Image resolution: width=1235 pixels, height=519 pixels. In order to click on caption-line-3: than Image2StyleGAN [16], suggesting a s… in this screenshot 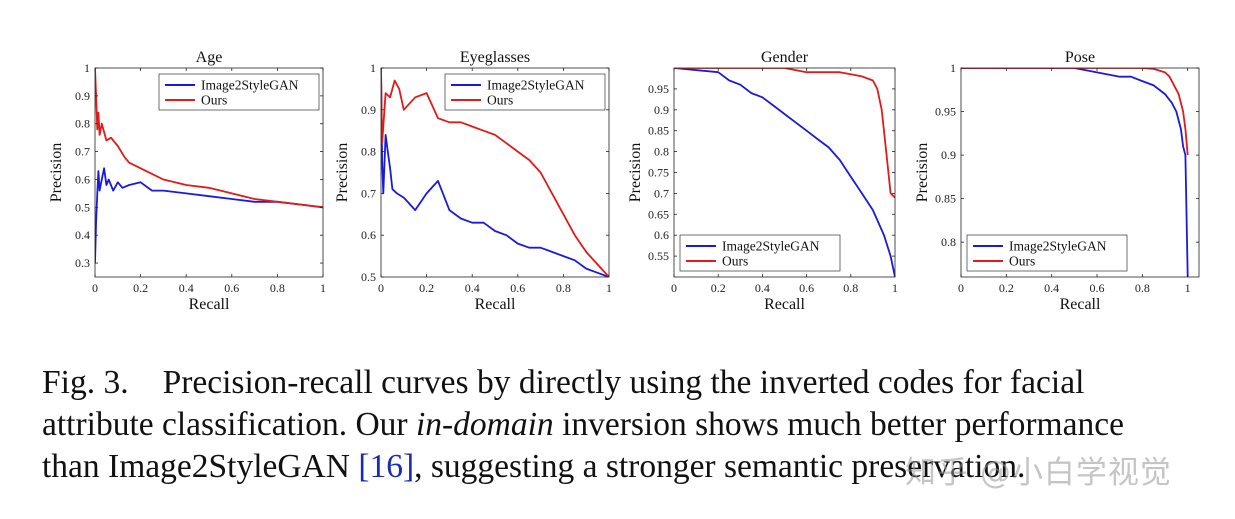, I will do `click(628, 467)`.